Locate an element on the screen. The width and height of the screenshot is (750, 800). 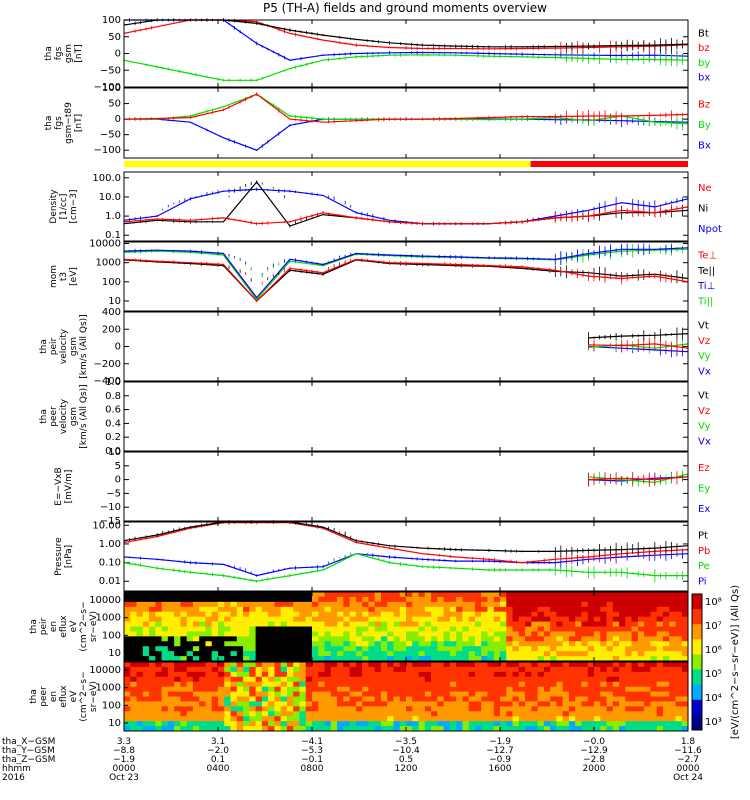
xtick-label: −2.8 is located at coordinates (594, 760).